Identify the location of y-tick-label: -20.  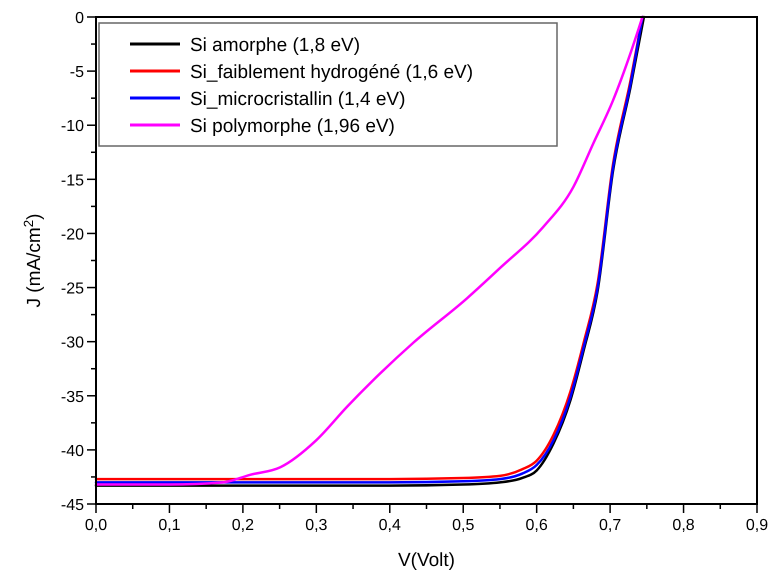
(72, 235).